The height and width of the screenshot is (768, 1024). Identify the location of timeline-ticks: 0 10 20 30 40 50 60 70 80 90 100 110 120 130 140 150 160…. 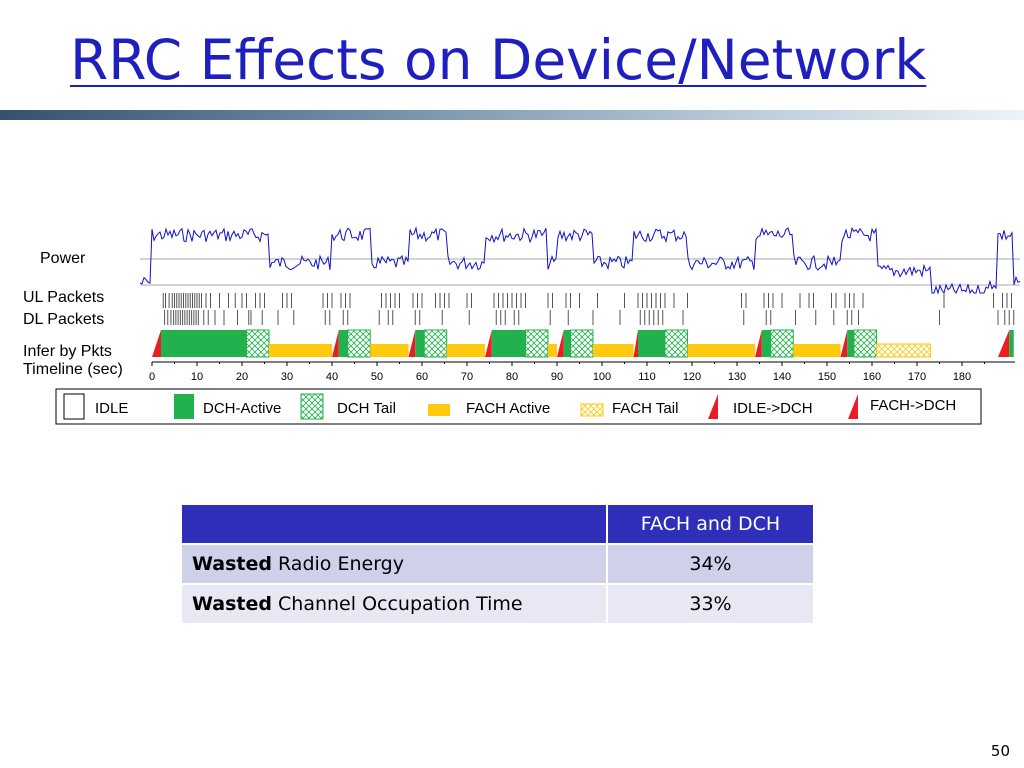
(567, 372).